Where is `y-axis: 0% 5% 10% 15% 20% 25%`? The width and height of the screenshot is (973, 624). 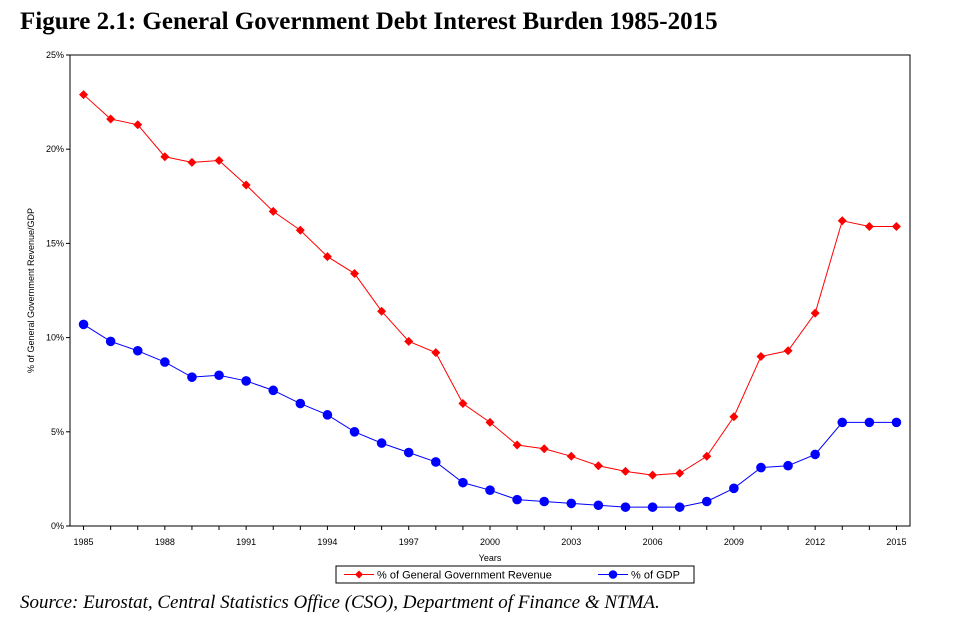 y-axis: 0% 5% 10% 15% 20% 25% is located at coordinates (58, 290).